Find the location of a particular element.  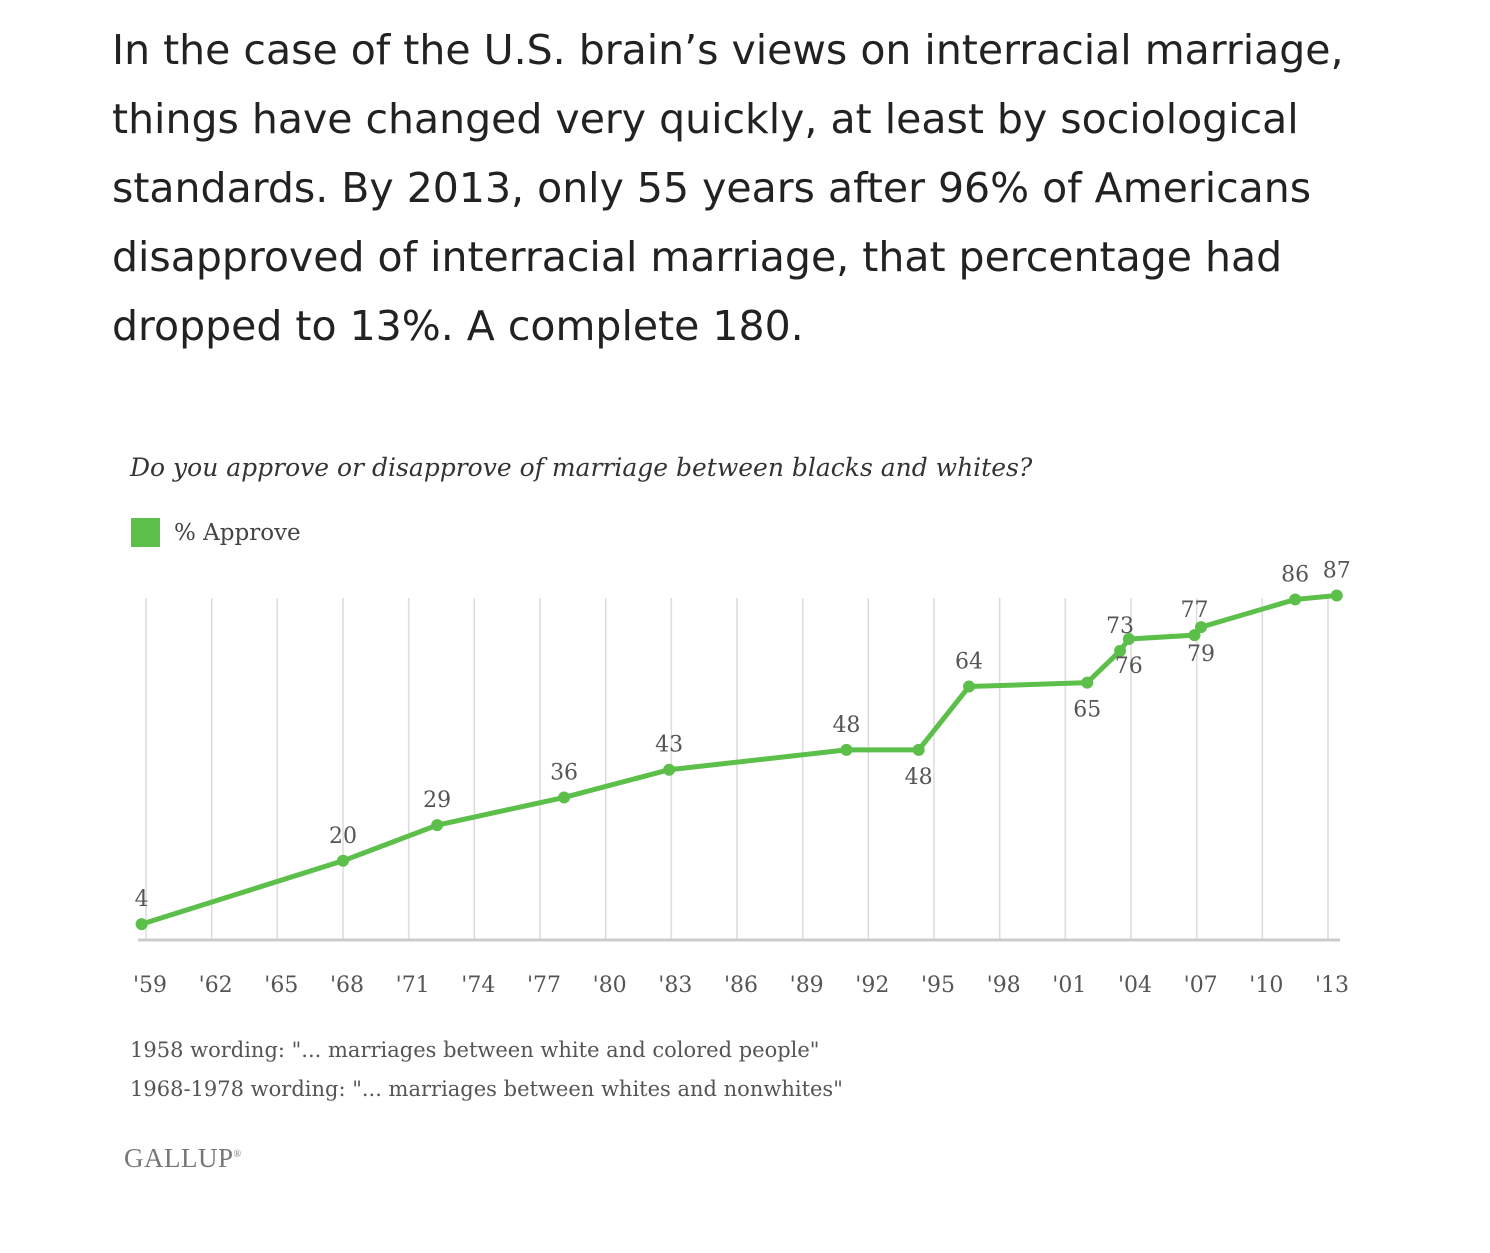

data-label: 43 is located at coordinates (669, 745).